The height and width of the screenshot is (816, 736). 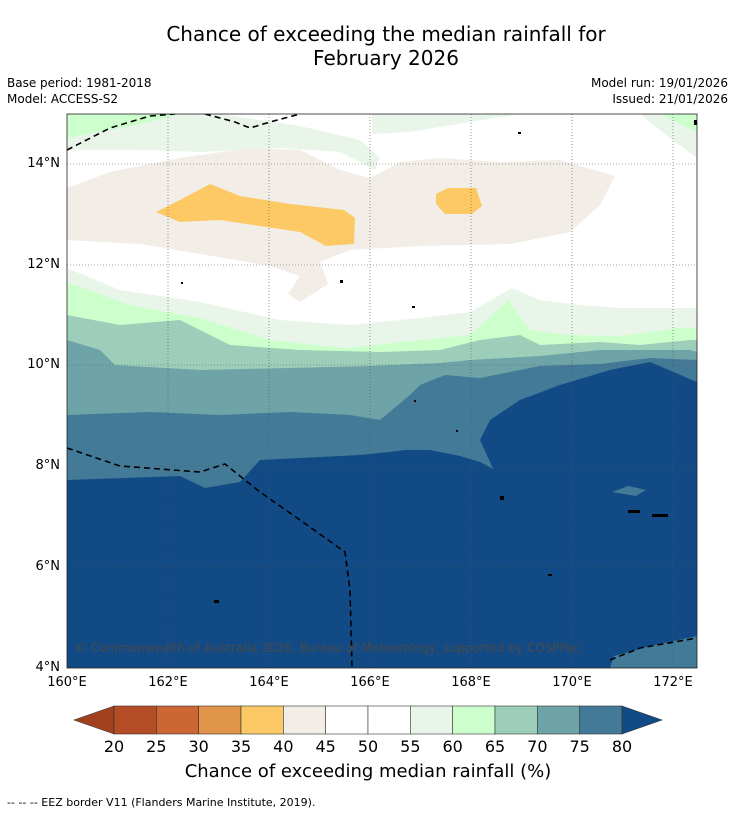 I want to click on band-65-ne, so click(x=678, y=123).